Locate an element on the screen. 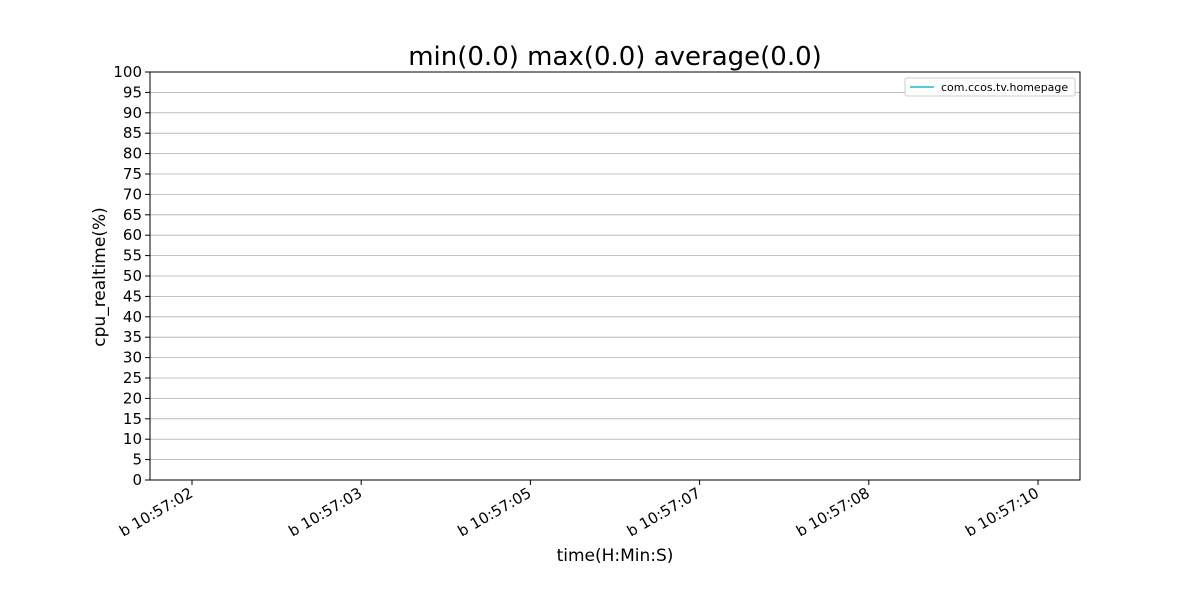  y-tick-label-40: 40 is located at coordinates (132, 317).